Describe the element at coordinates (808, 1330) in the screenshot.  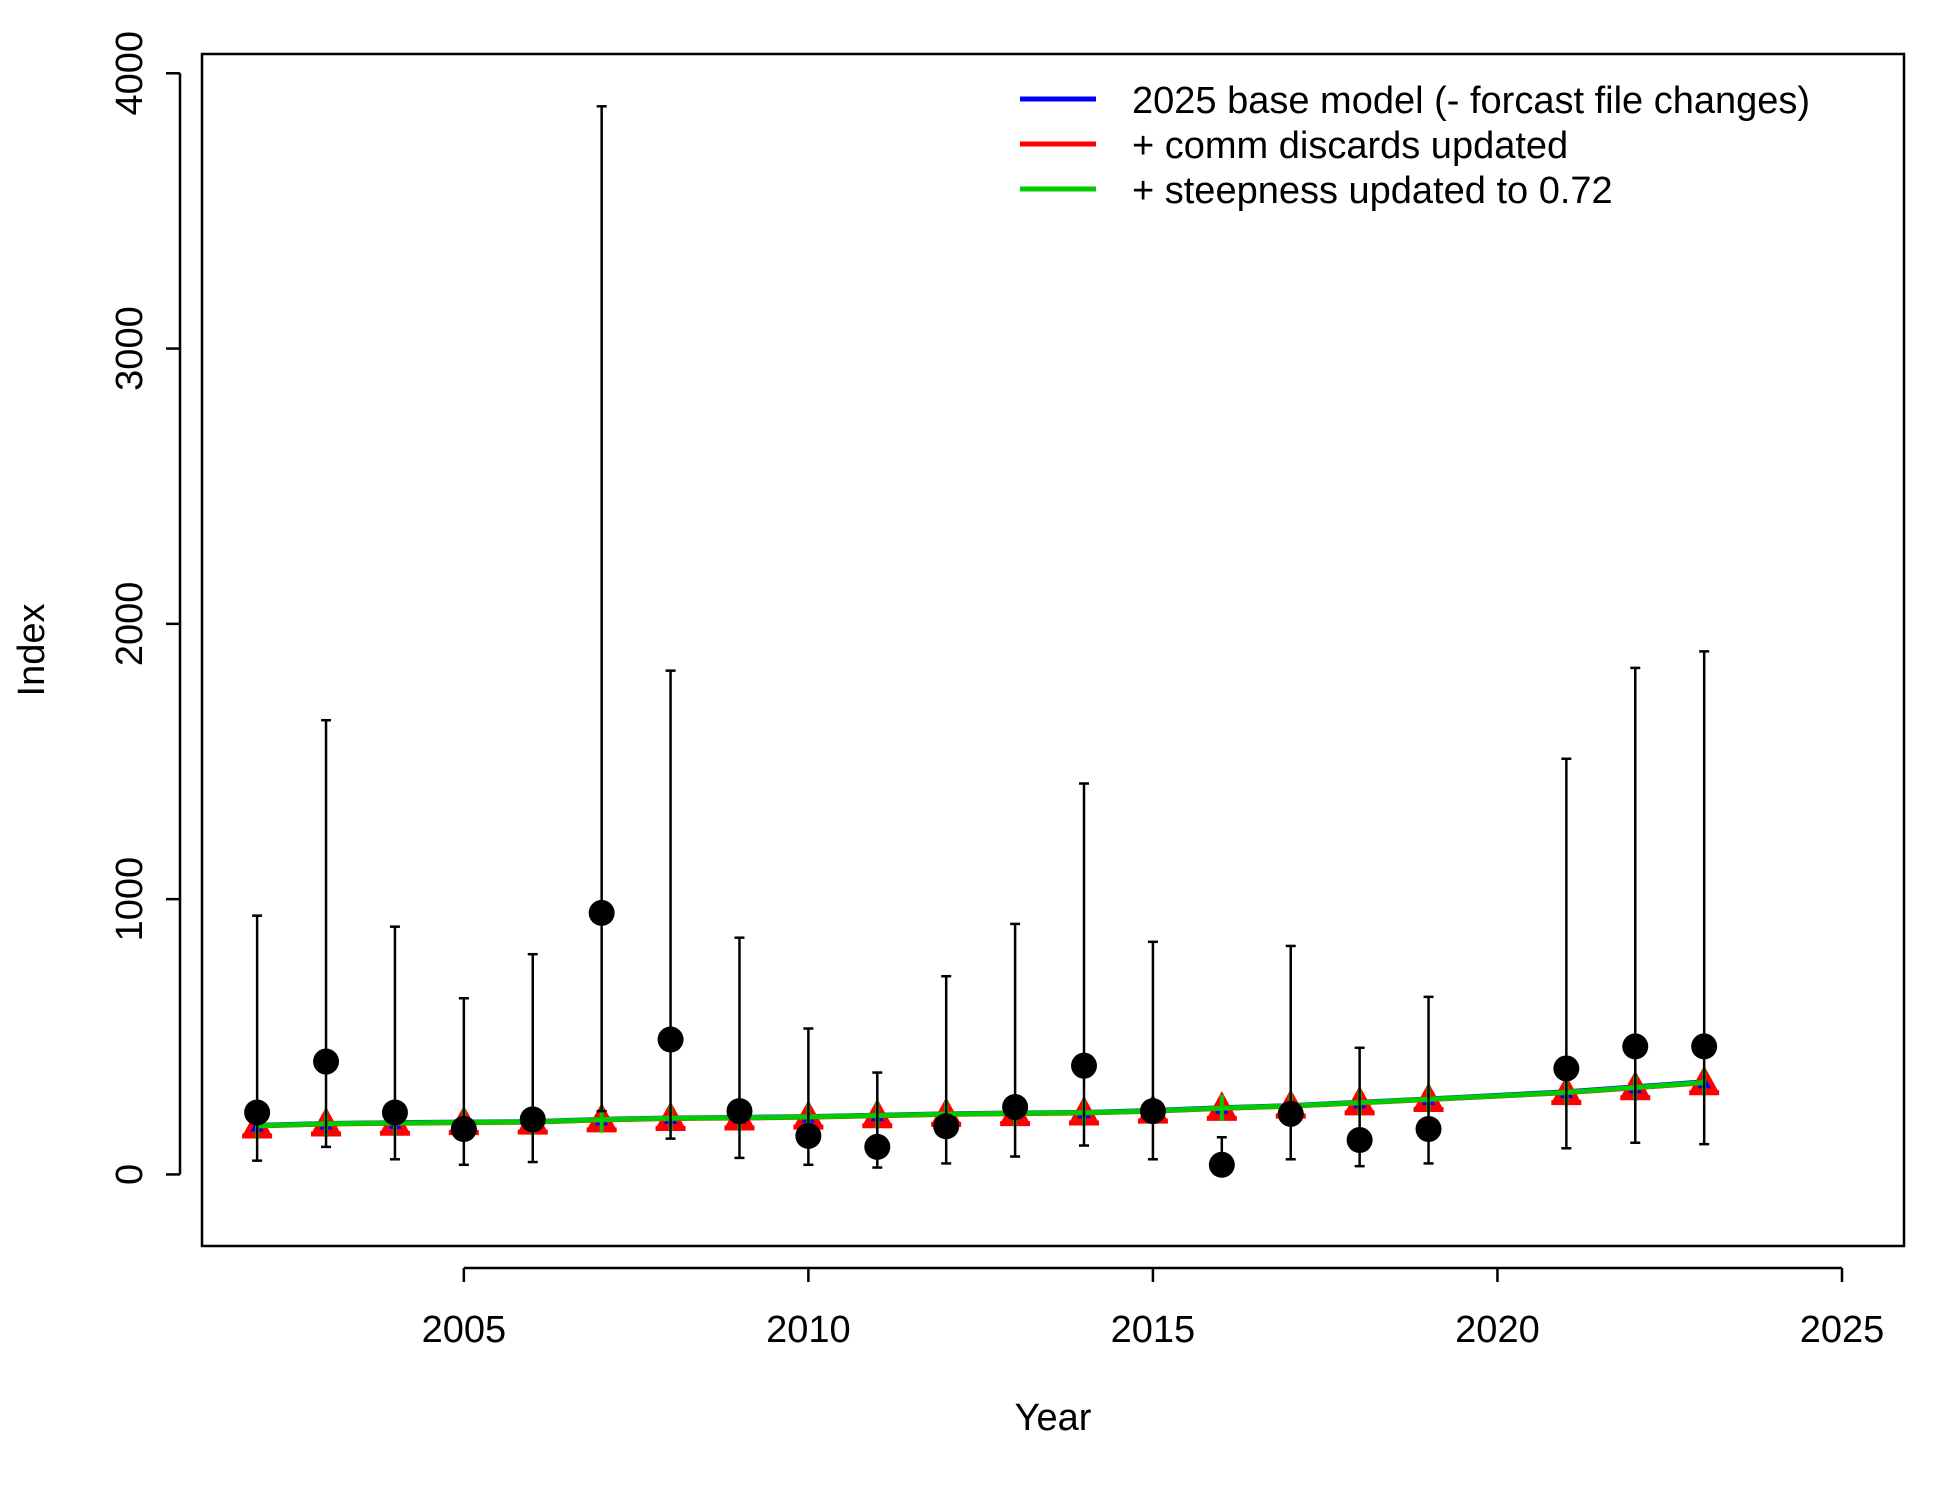
I see `x-tick-label: 2010` at that location.